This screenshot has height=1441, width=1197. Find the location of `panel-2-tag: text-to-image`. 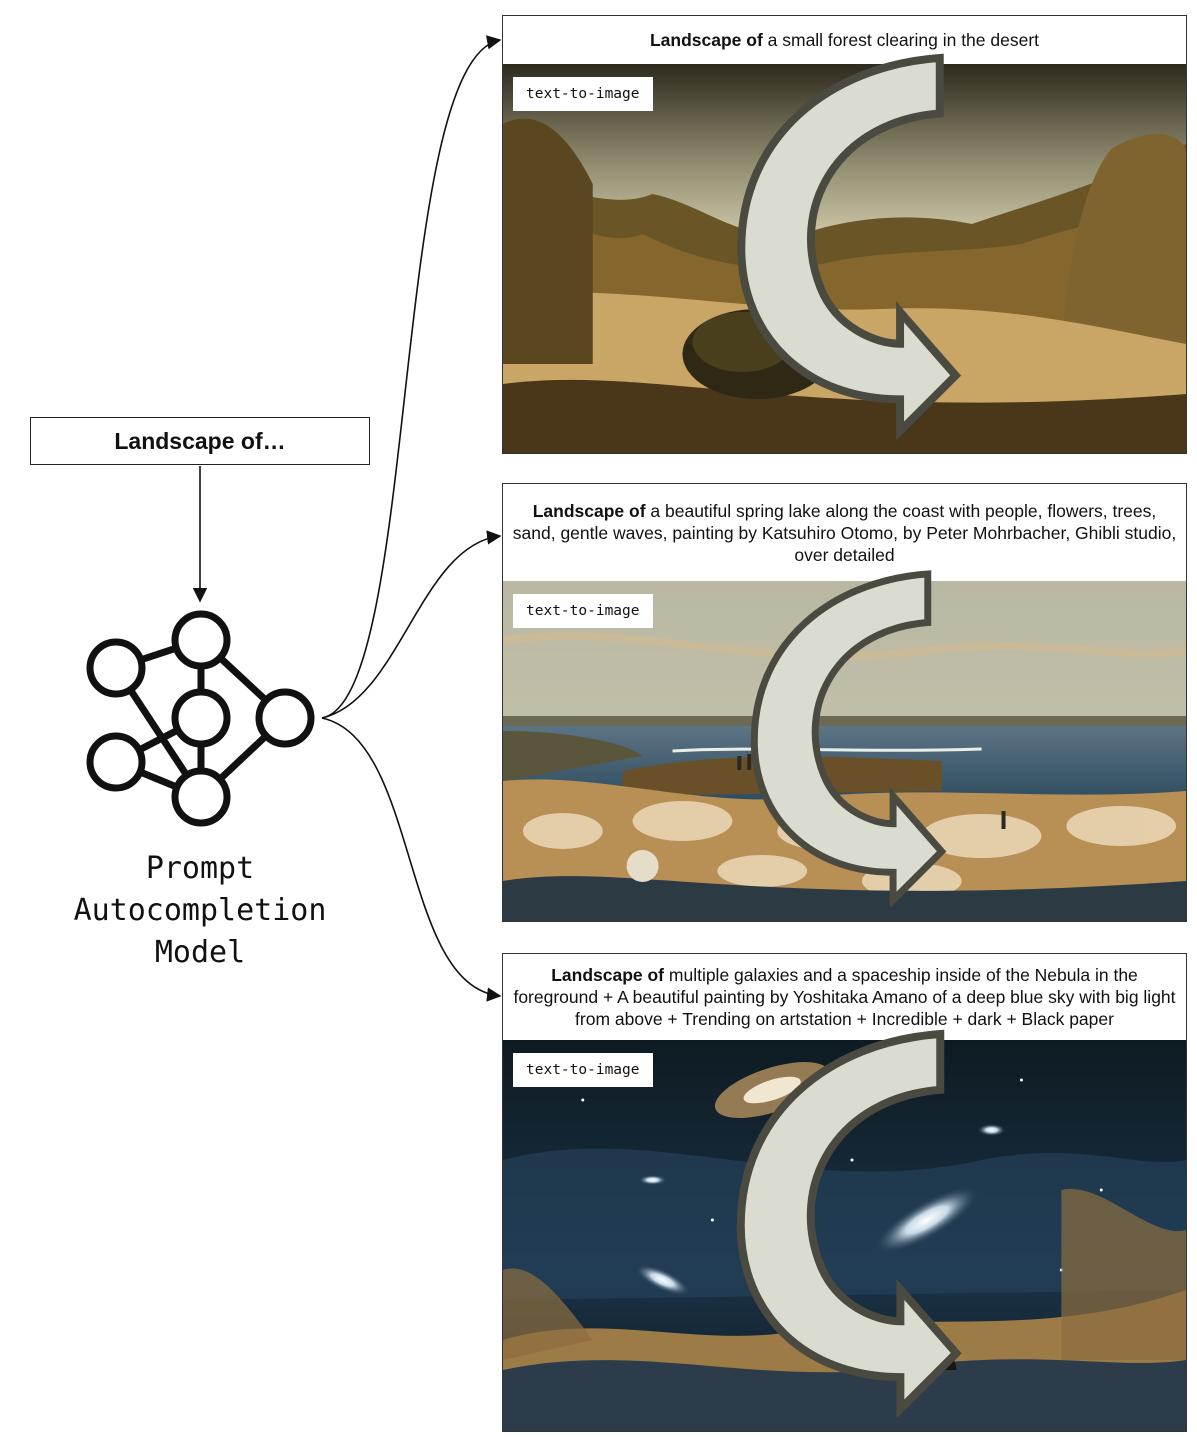

panel-2-tag: text-to-image is located at coordinates (583, 611).